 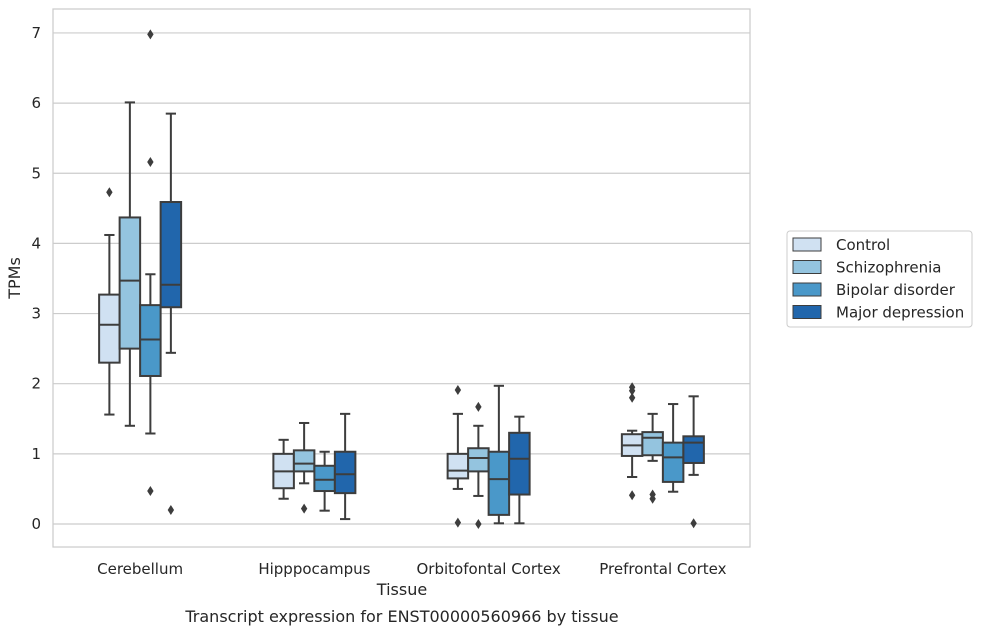 I want to click on x-tick-label: Prefrontal Cortex, so click(x=662, y=569).